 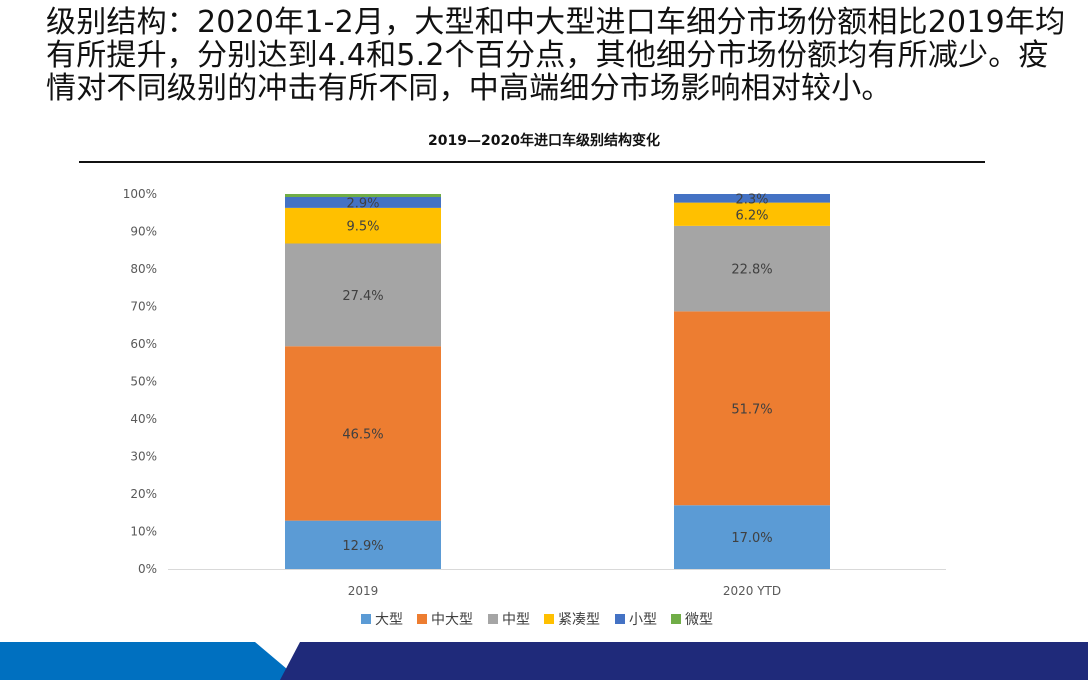 What do you see at coordinates (752, 591) in the screenshot?
I see `x-tick-label: 2020 YTD` at bounding box center [752, 591].